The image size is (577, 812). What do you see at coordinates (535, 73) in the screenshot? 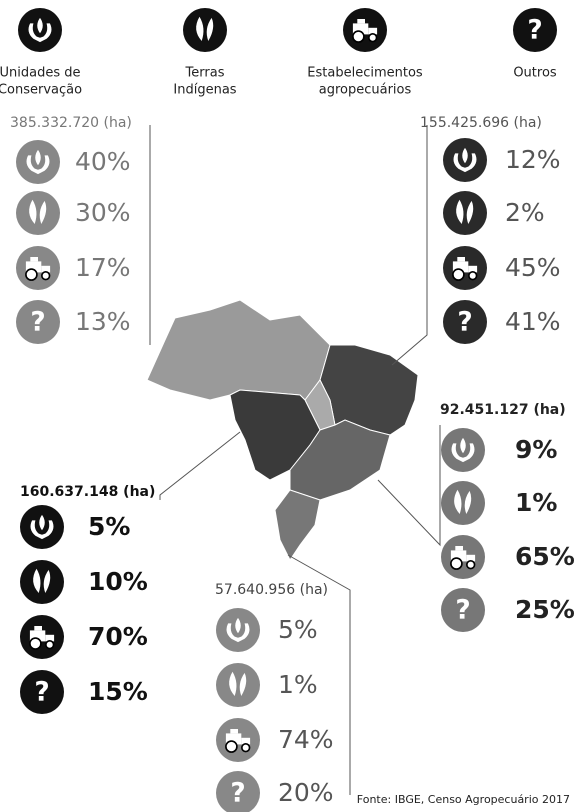
I see `legend-label: Outros` at bounding box center [535, 73].